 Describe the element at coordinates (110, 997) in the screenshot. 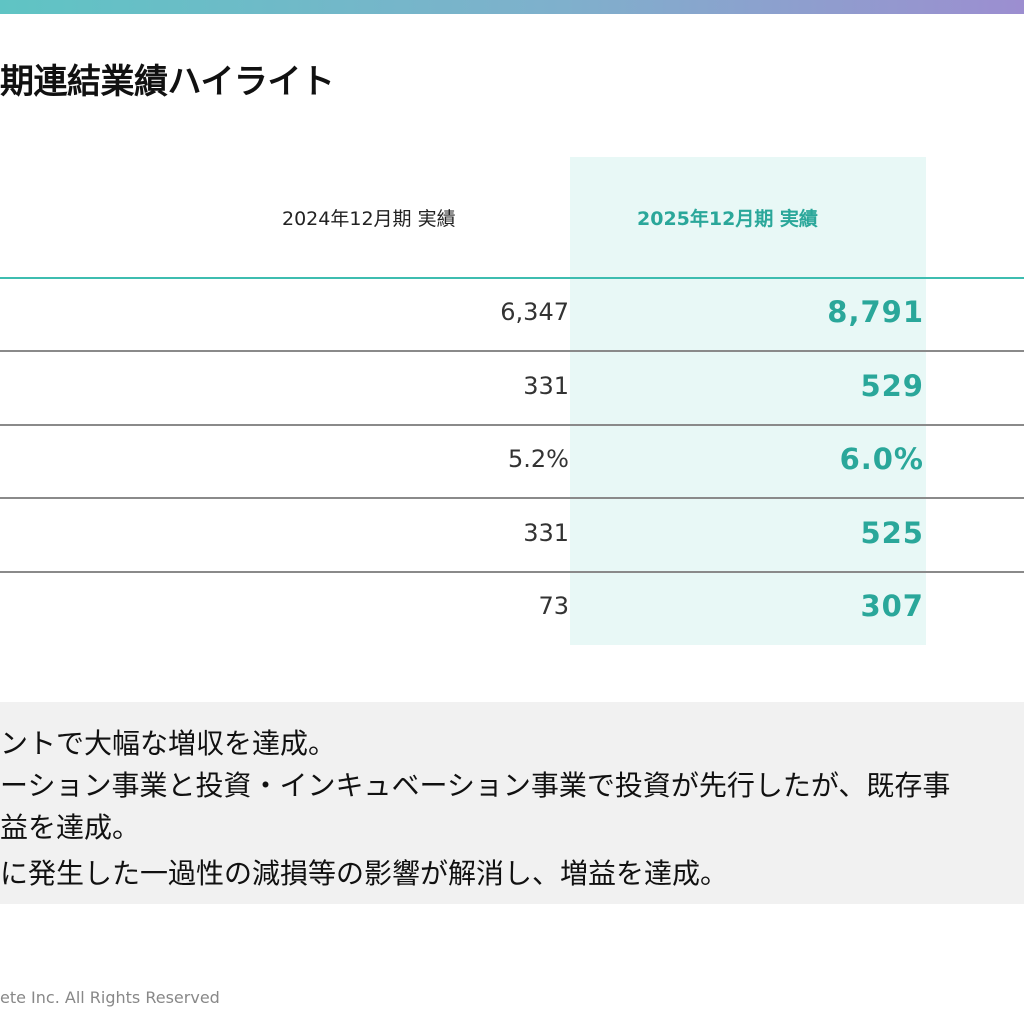

I see `copyright-footer: ete Inc. All Rights Reserved` at that location.